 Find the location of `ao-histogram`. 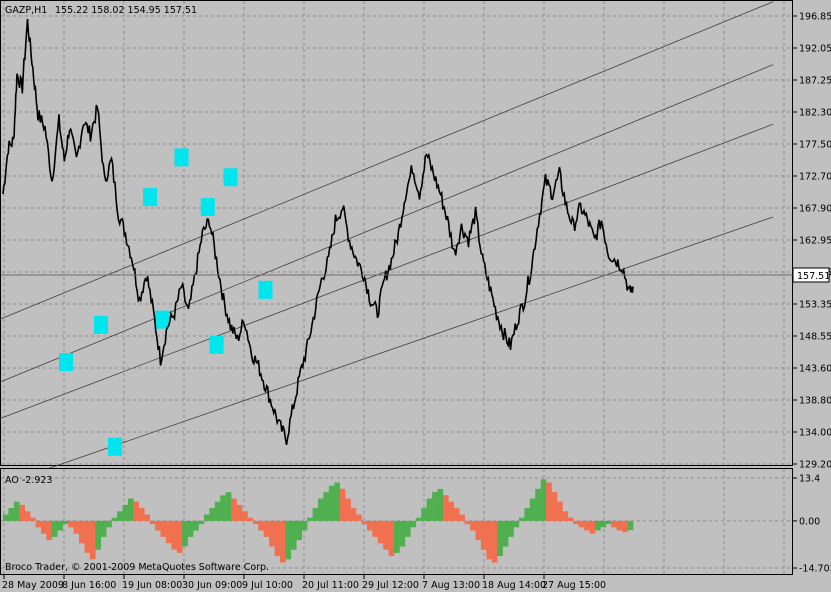

ao-histogram is located at coordinates (318, 521).